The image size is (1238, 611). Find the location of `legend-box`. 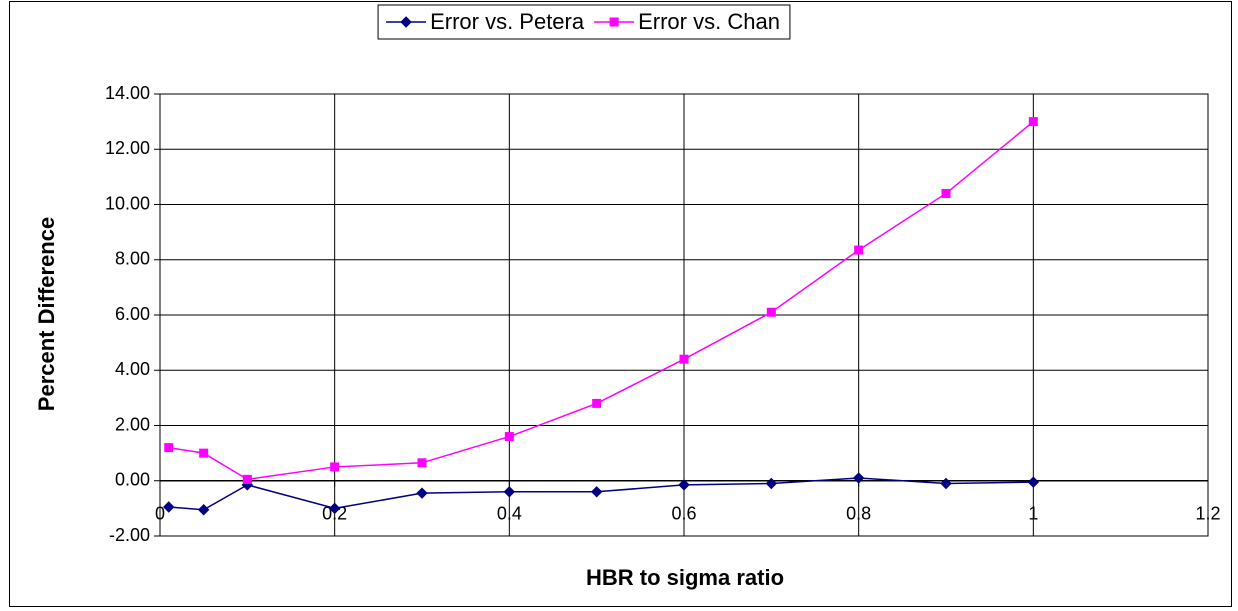

legend-box is located at coordinates (584, 22).